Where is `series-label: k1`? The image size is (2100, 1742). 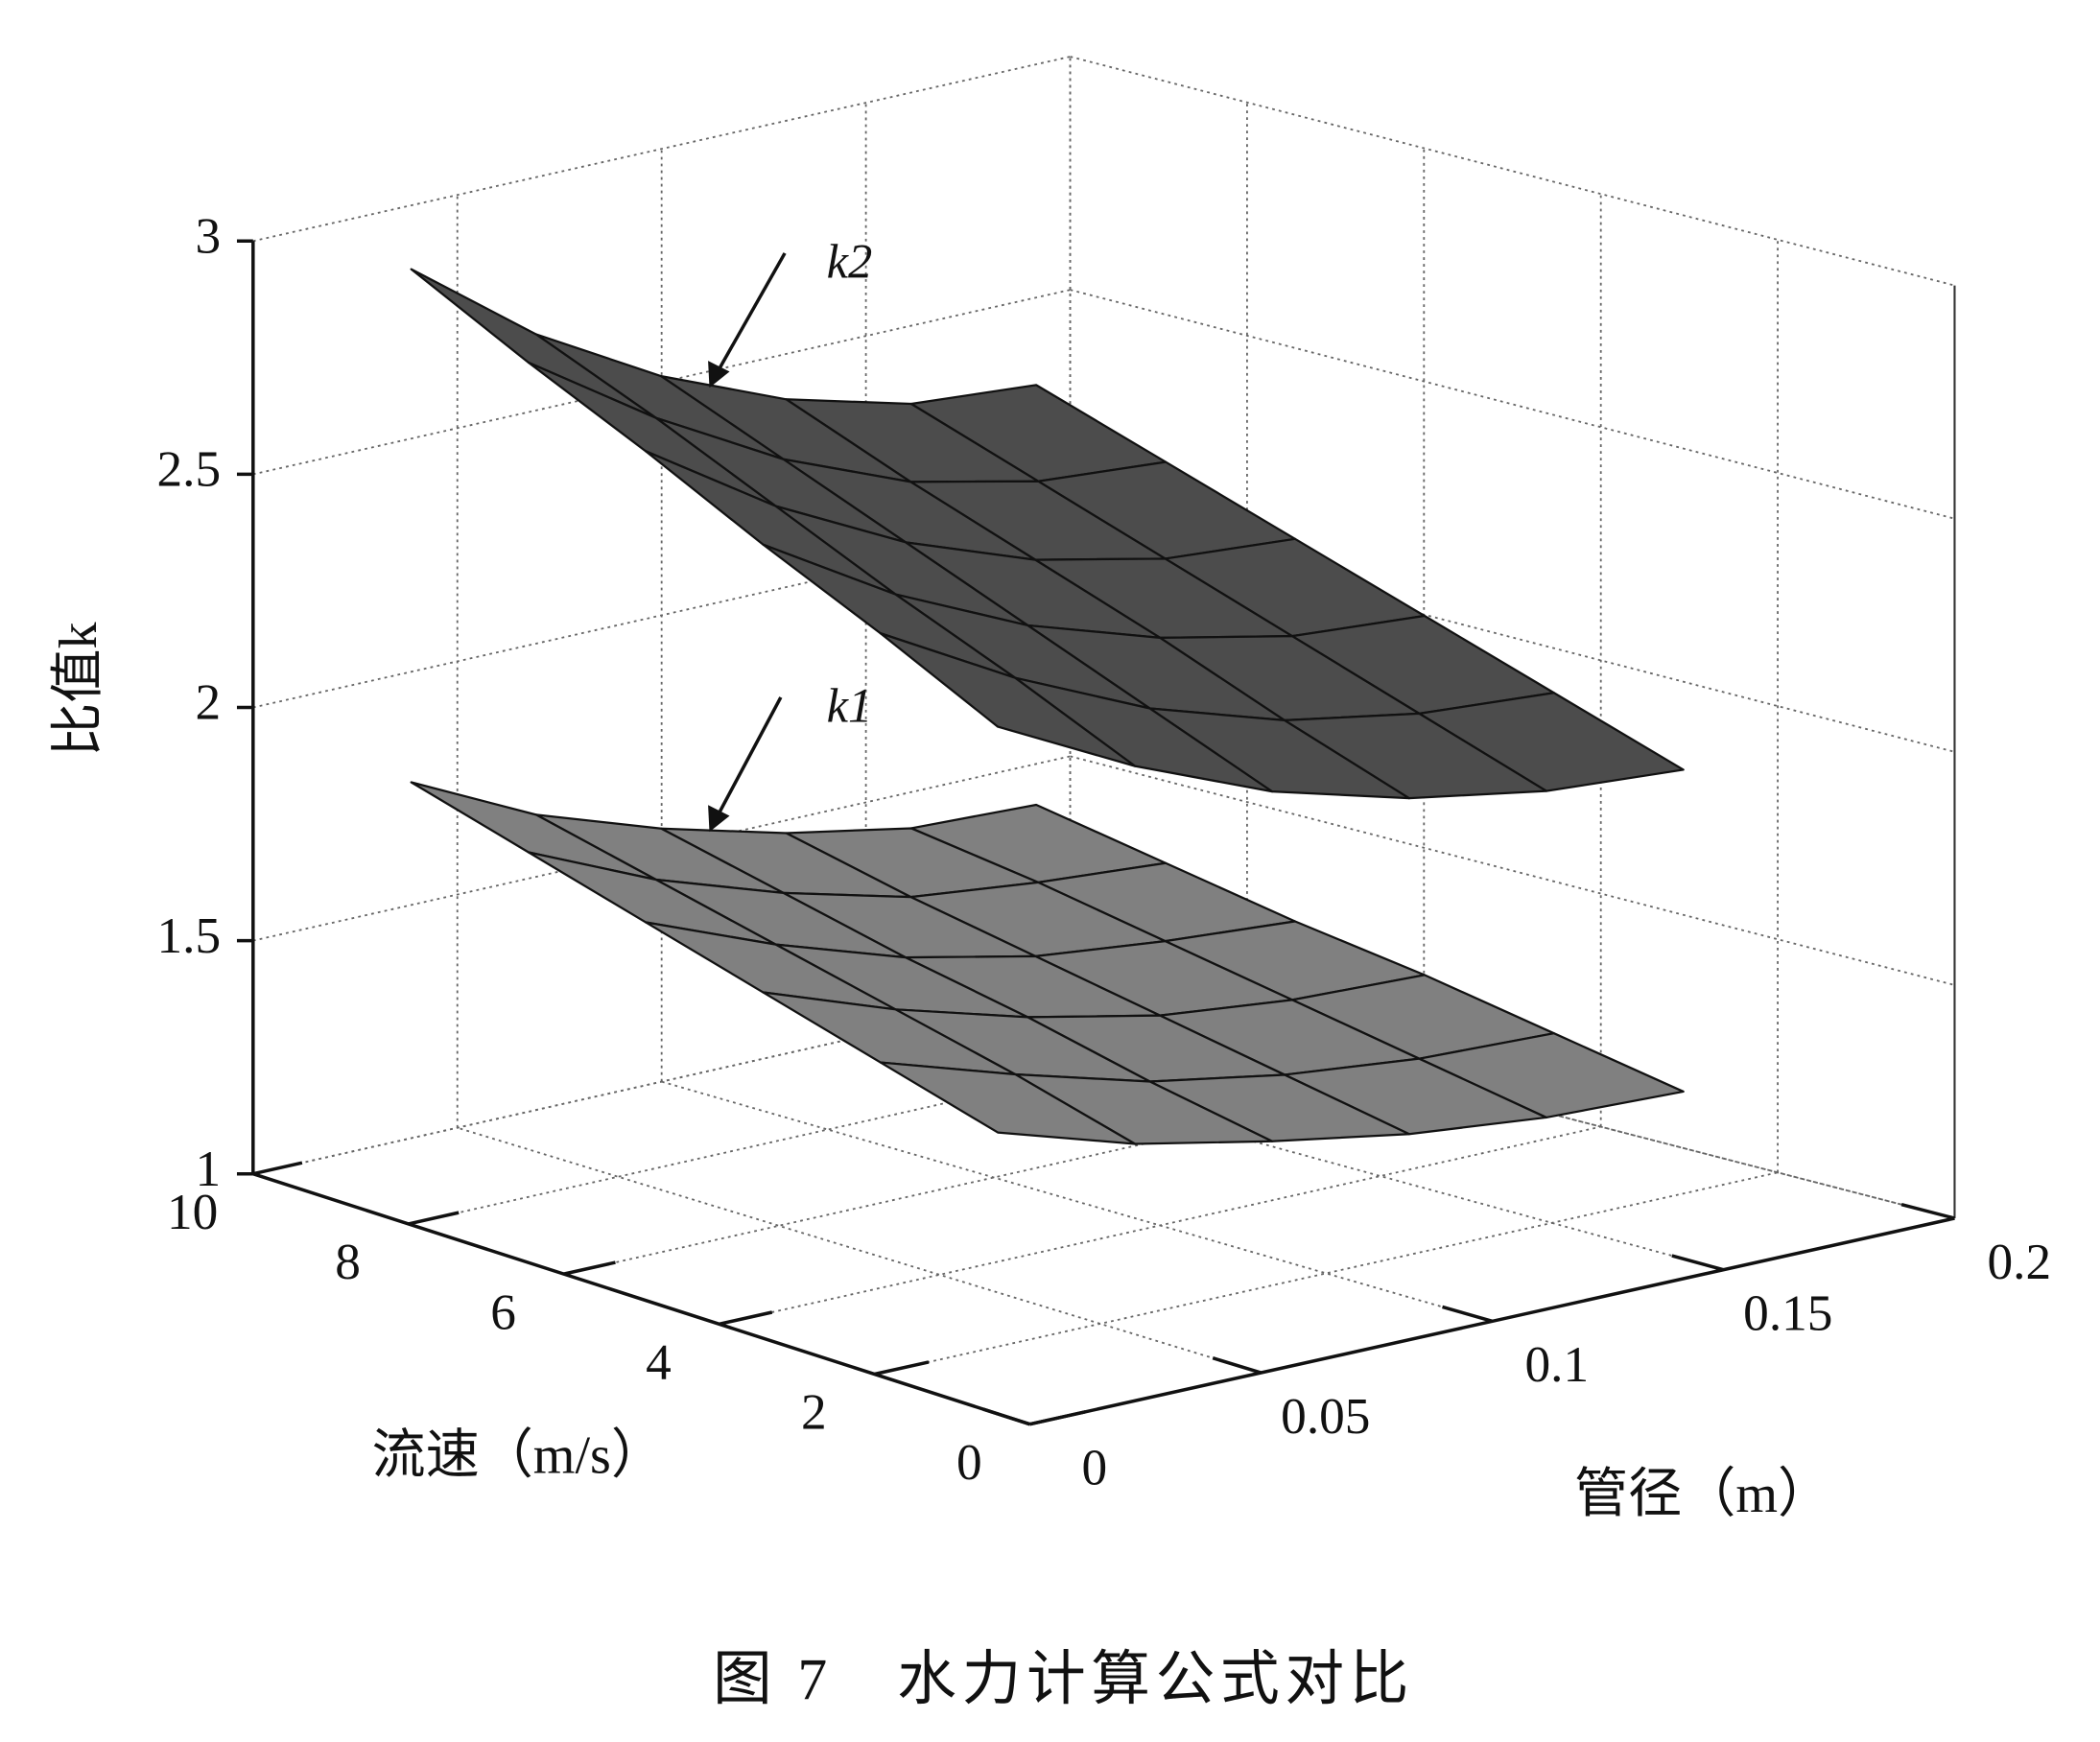 series-label: k1 is located at coordinates (850, 706).